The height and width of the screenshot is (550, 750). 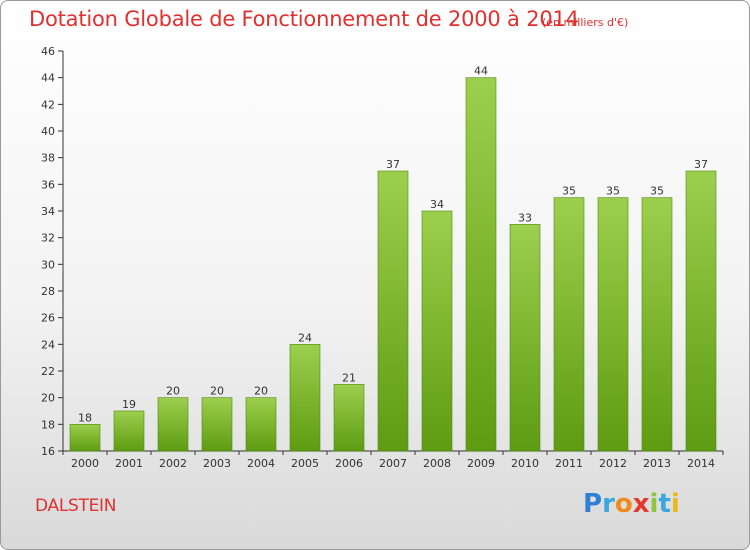 I want to click on x-tick-label: 2014, so click(x=701, y=463).